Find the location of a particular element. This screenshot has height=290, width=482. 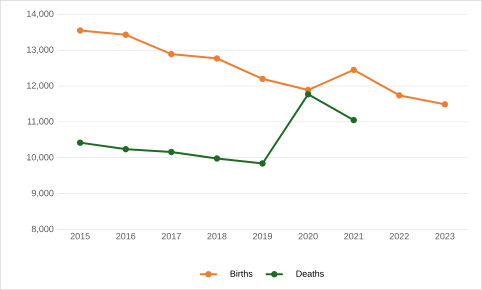

x-tick-label: 2020 is located at coordinates (308, 236).